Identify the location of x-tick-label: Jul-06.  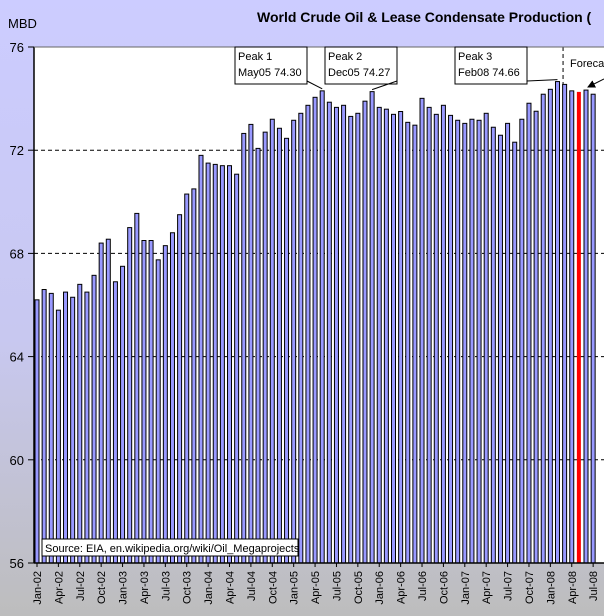
(423, 586).